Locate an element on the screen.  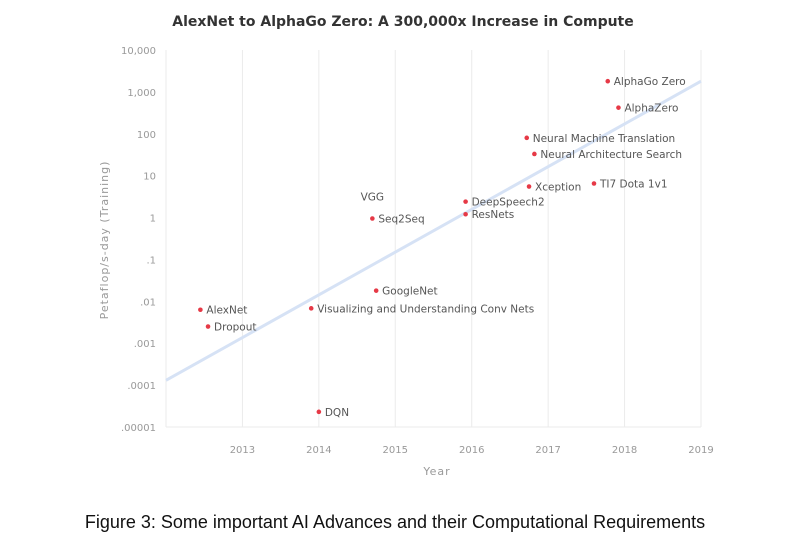
y-axis-label: Petaflop/s-day (Training) is located at coordinates (104, 240).